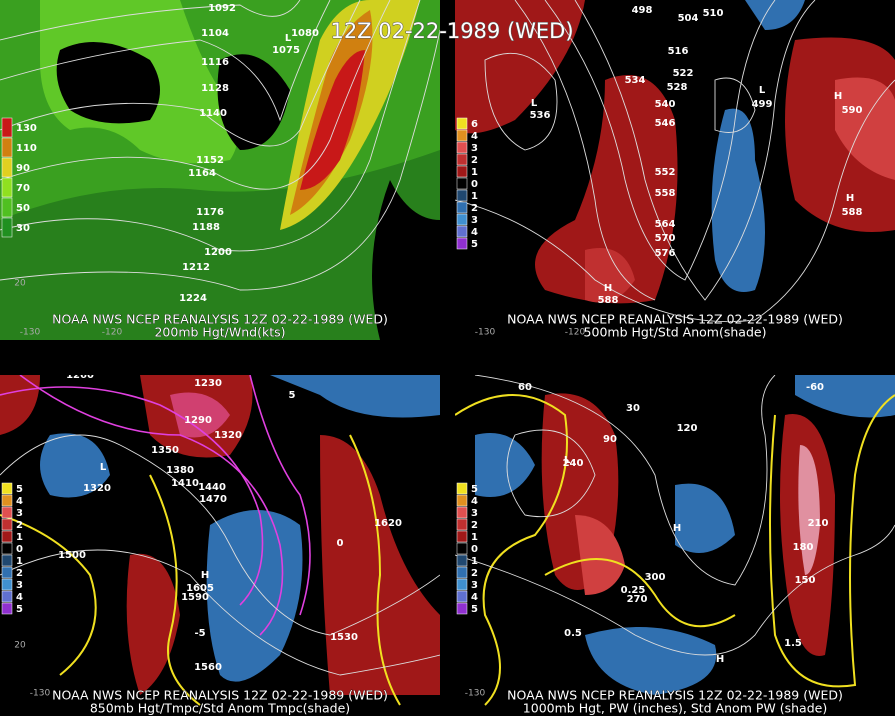 The image size is (895, 716). What do you see at coordinates (665, 193) in the screenshot?
I see `contour-label: 558` at bounding box center [665, 193].